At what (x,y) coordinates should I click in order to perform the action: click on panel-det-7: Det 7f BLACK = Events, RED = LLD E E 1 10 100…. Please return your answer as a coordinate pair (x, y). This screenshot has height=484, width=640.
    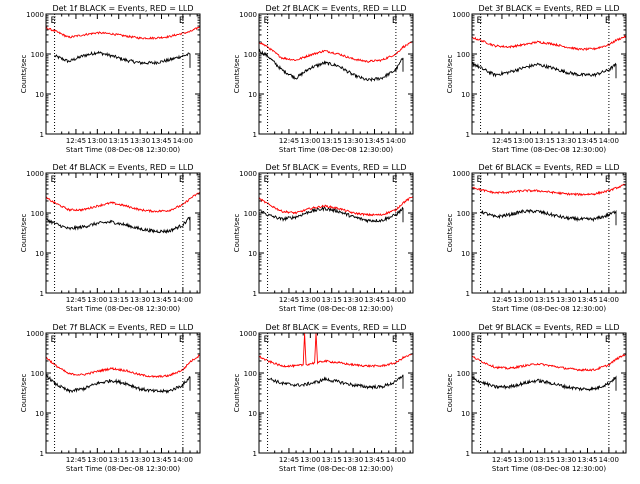
    Looking at the image, I should click on (110, 398).